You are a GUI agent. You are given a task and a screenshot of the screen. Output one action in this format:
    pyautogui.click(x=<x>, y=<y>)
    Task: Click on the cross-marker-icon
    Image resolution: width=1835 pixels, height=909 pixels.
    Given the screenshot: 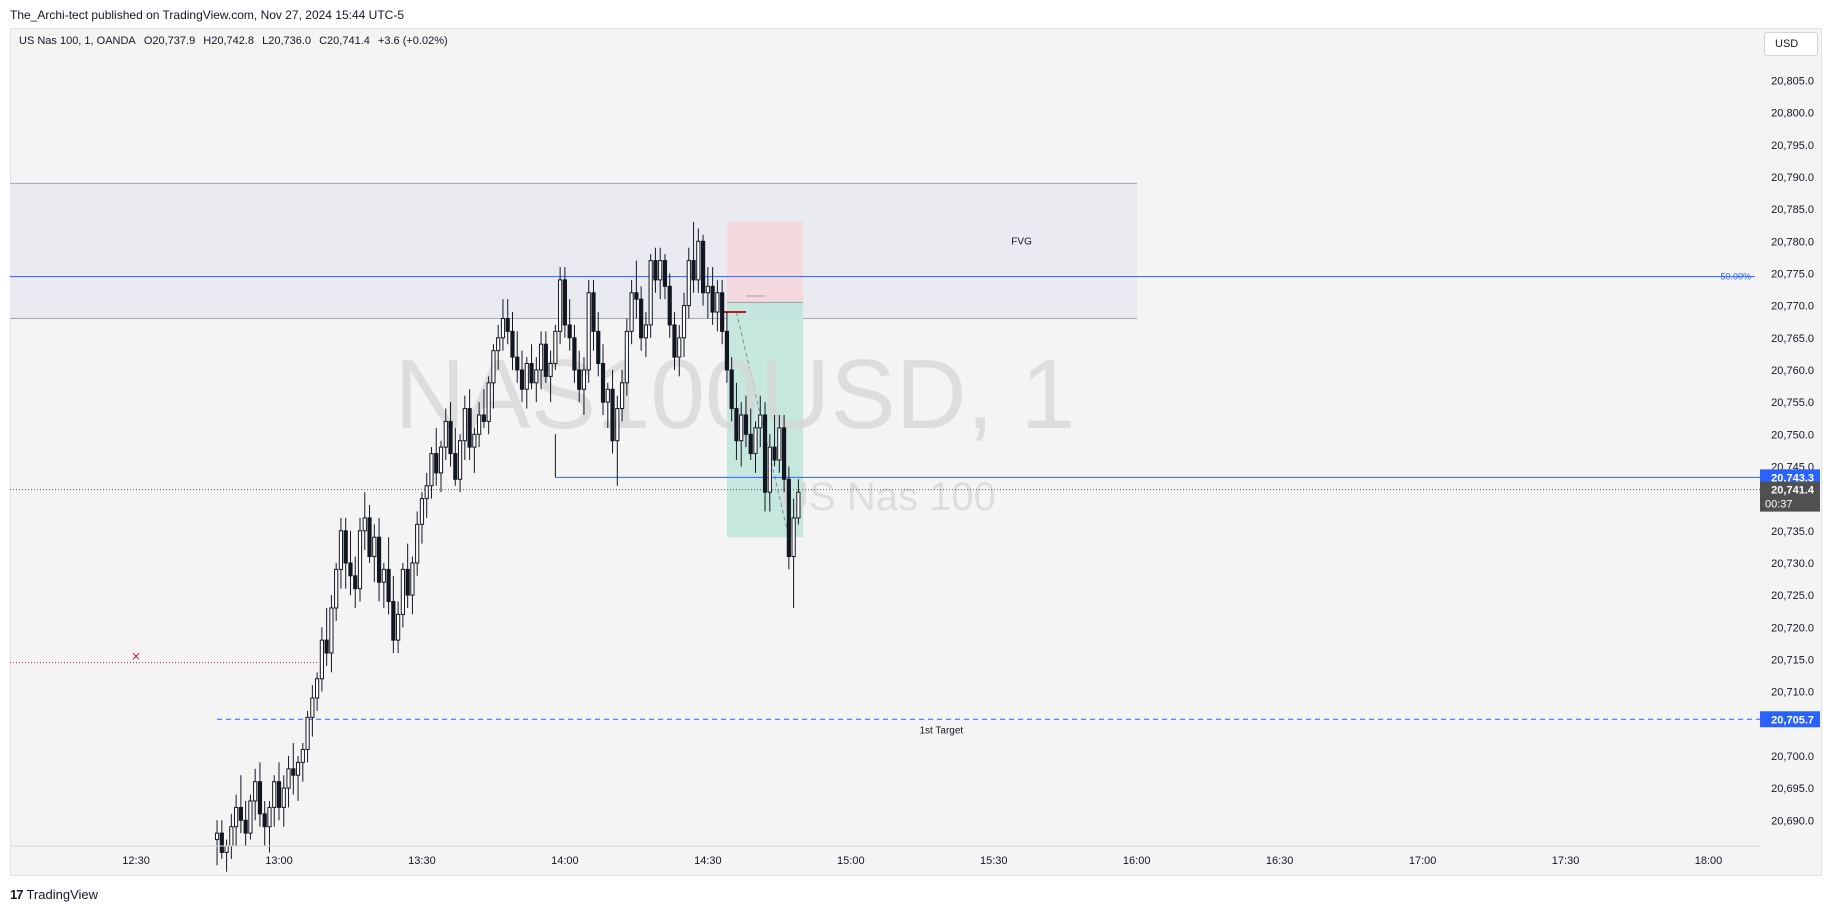 What is the action you would take?
    pyautogui.click(x=136, y=656)
    